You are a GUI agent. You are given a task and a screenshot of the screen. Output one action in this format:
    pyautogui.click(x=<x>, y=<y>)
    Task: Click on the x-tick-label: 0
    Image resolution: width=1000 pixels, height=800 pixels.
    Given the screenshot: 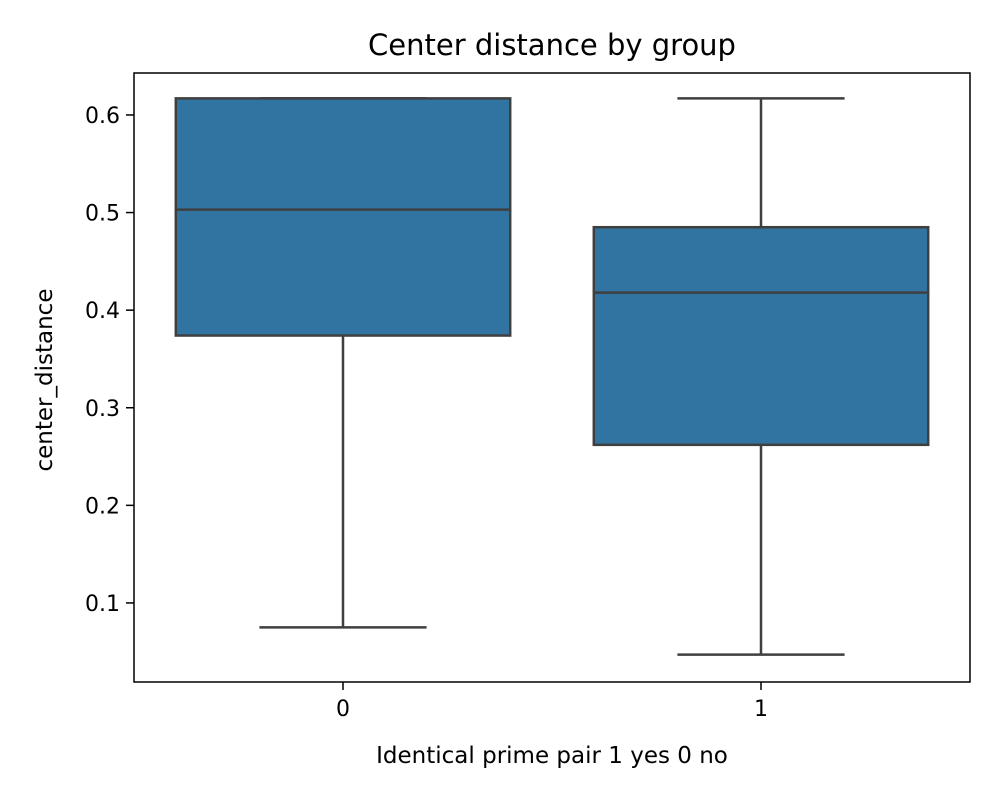 What is the action you would take?
    pyautogui.click(x=343, y=709)
    